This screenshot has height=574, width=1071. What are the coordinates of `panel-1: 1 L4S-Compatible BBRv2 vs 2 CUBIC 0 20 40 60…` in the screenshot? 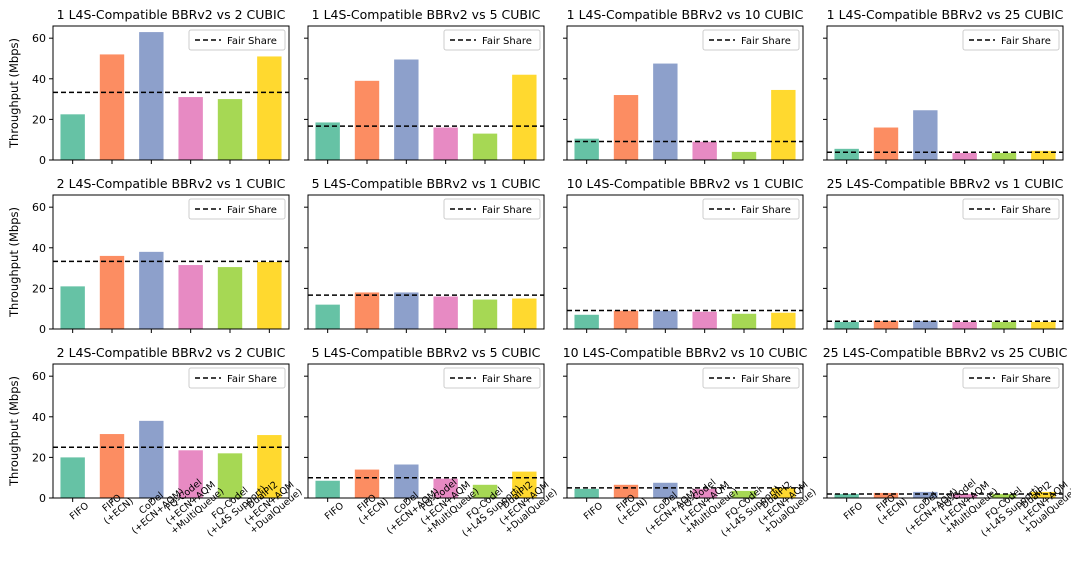 It's located at (148, 87).